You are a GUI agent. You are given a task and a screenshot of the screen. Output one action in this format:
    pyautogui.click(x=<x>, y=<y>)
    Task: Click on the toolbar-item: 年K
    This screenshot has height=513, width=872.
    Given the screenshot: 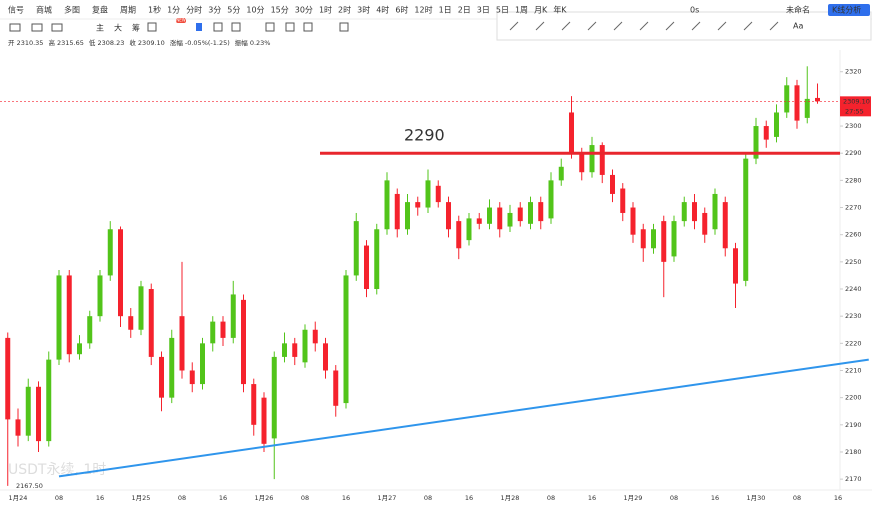 What is the action you would take?
    pyautogui.click(x=560, y=10)
    